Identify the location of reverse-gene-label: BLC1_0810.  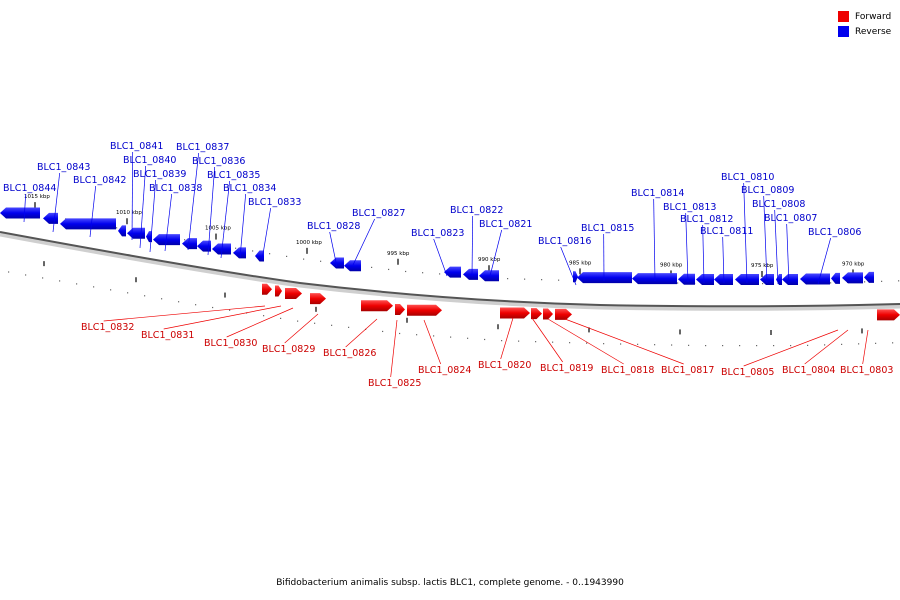
(747, 177).